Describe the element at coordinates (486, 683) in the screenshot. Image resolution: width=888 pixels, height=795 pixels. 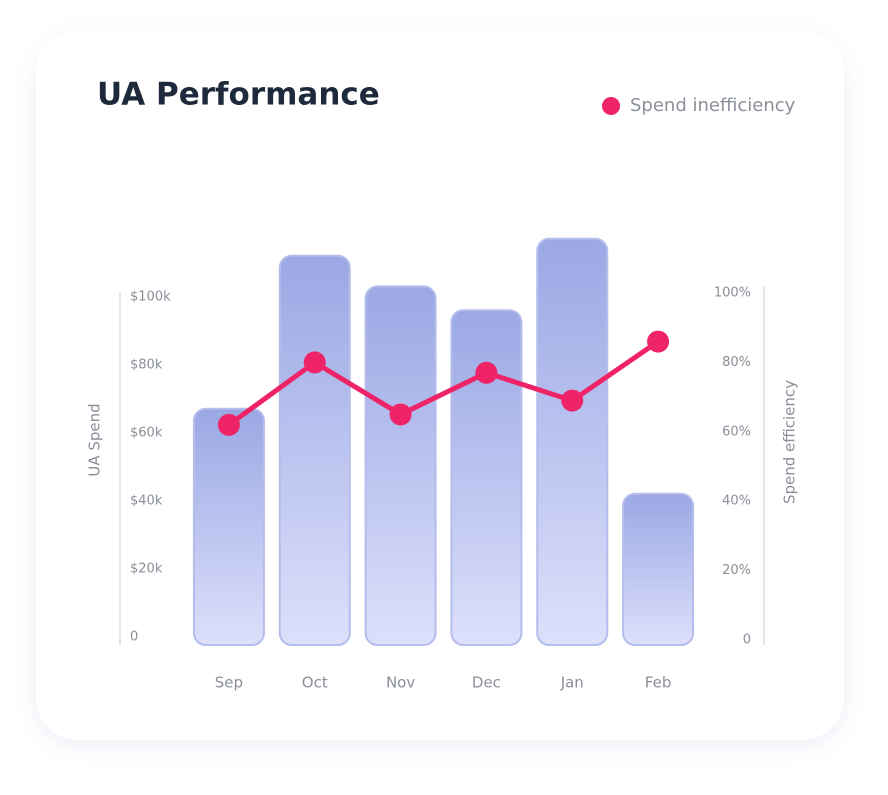
I see `x-tick-label: Dec` at that location.